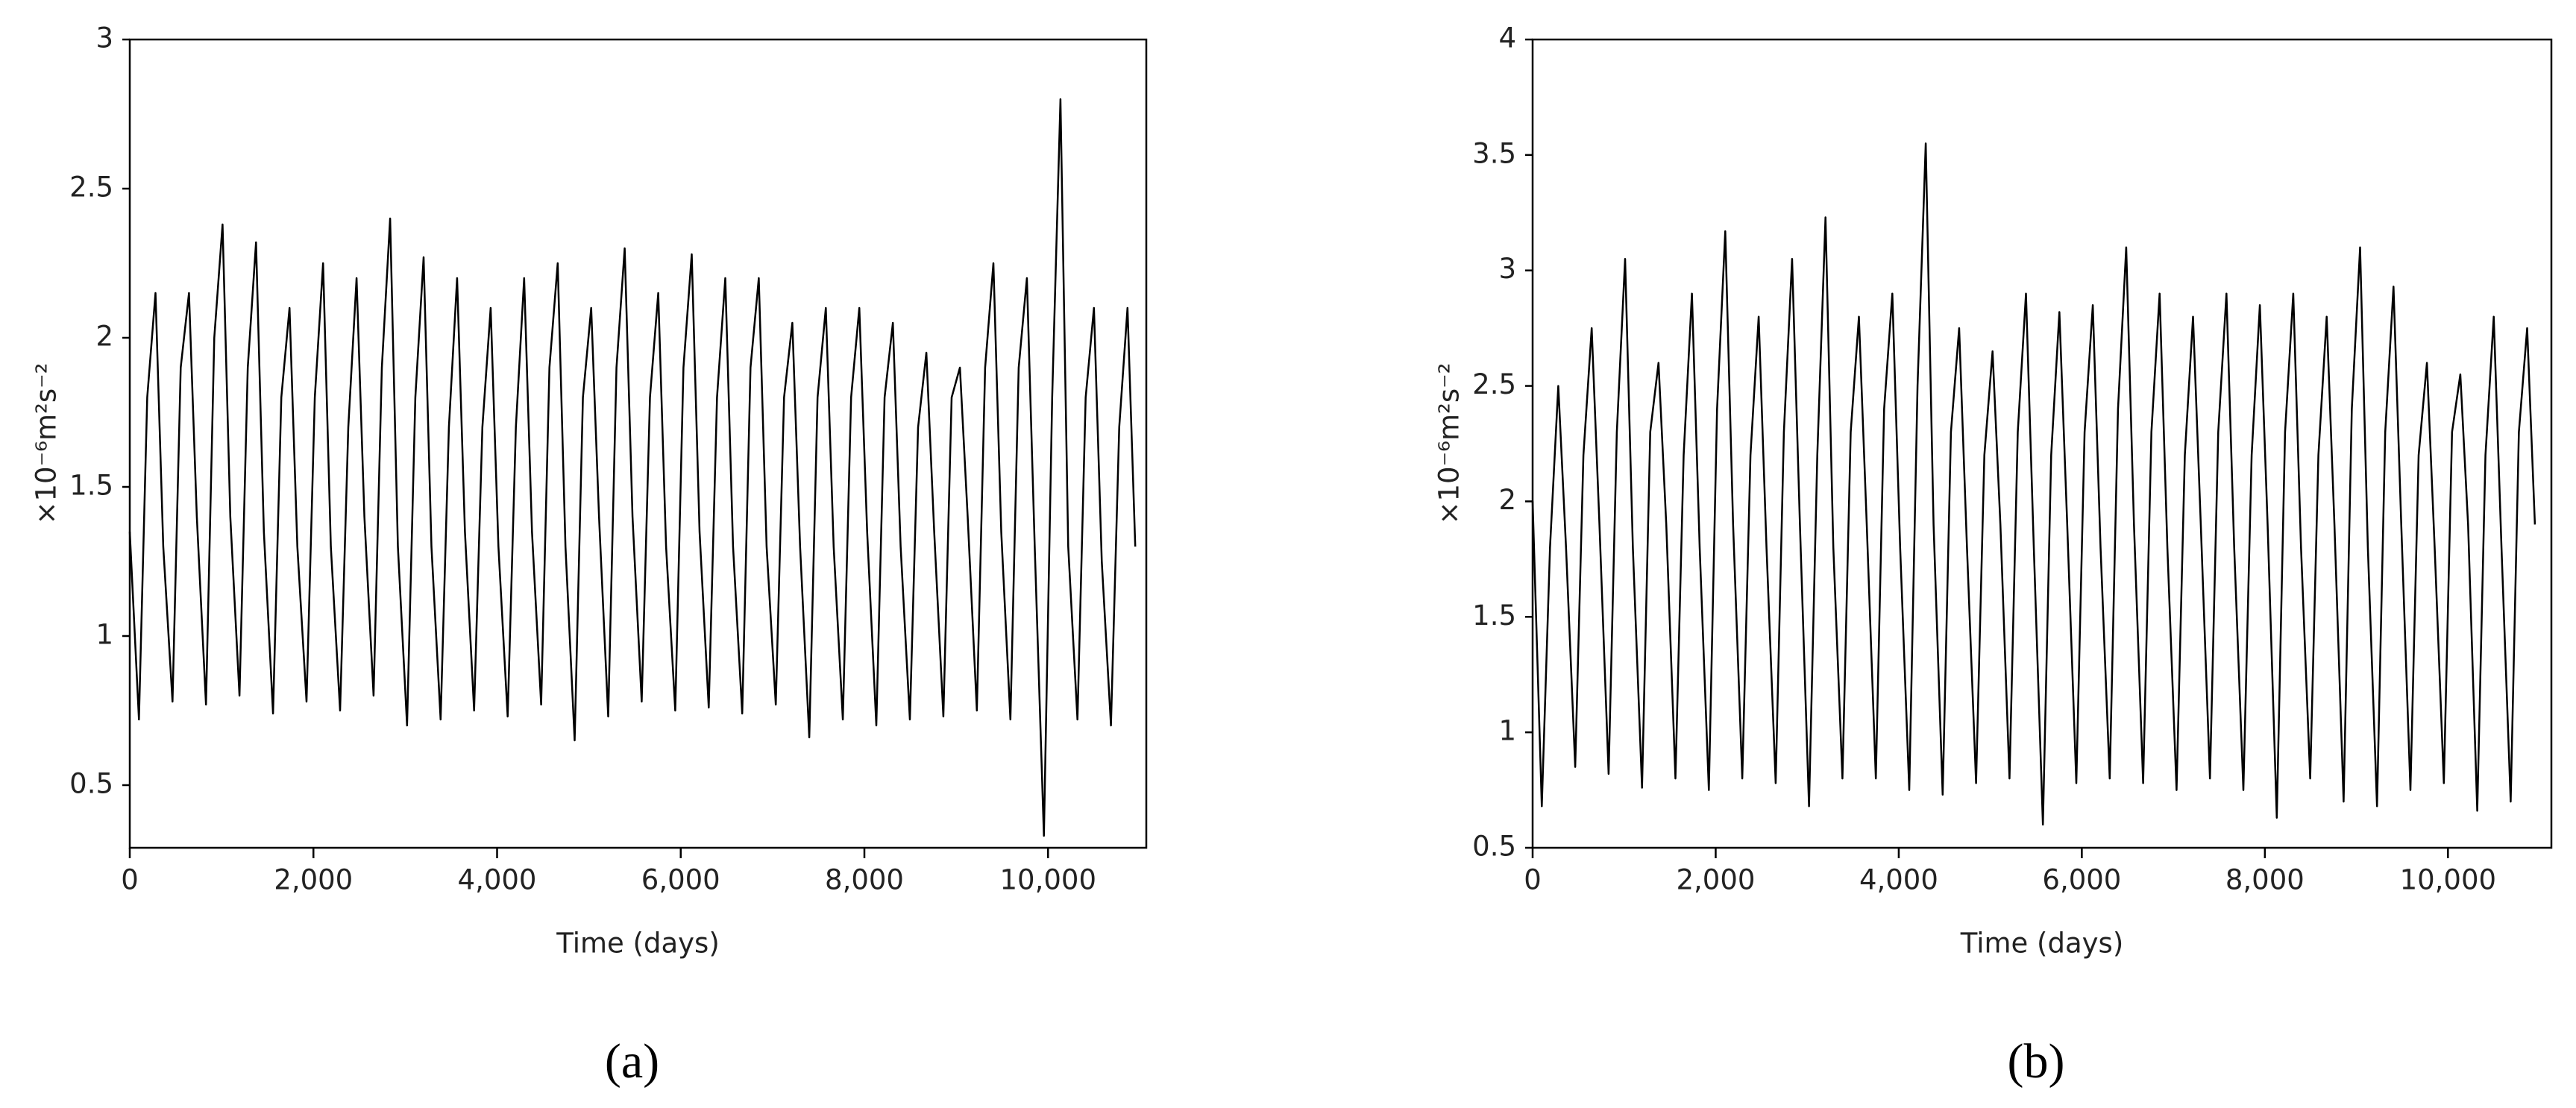 This screenshot has width=2576, height=1108. What do you see at coordinates (1507, 38) in the screenshot?
I see `y-tick-label: 4` at bounding box center [1507, 38].